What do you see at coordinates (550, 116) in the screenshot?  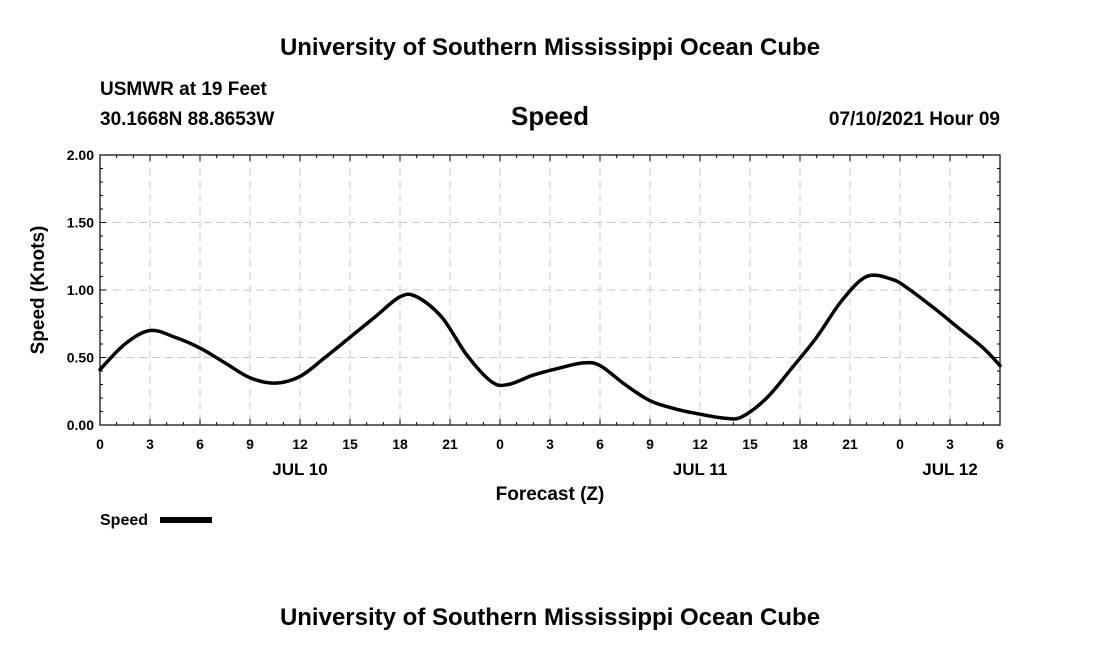 I see `chart-title: Speed` at bounding box center [550, 116].